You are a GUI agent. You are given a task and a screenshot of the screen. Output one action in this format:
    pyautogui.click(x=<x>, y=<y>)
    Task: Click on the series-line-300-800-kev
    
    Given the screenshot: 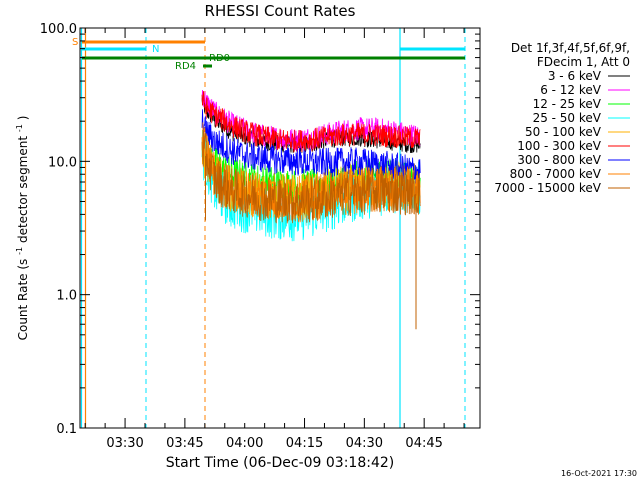 What is the action you would take?
    pyautogui.click(x=311, y=146)
    